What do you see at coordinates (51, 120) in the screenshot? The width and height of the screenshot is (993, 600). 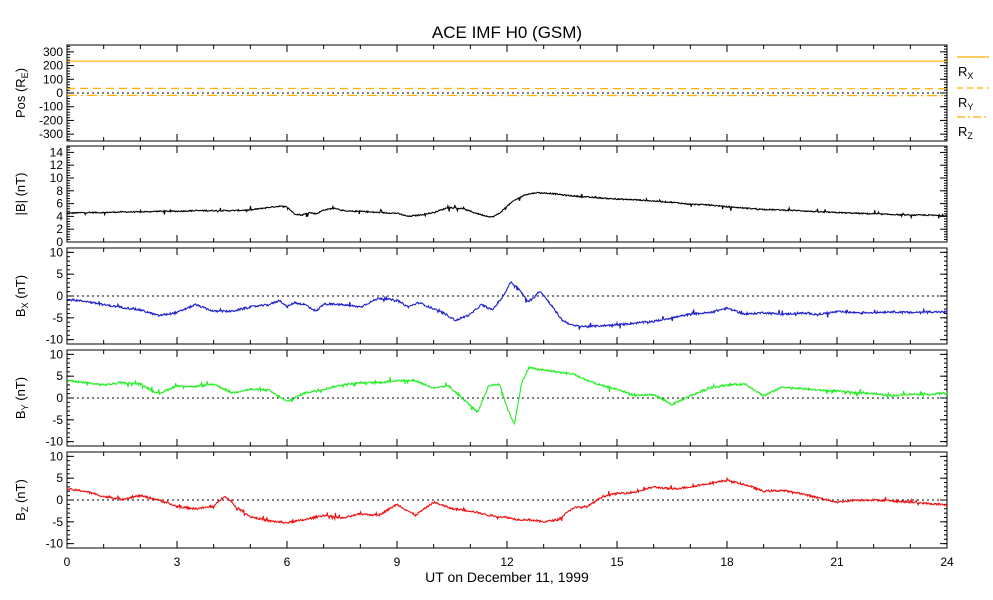 I see `y-tick-label: -200` at bounding box center [51, 120].